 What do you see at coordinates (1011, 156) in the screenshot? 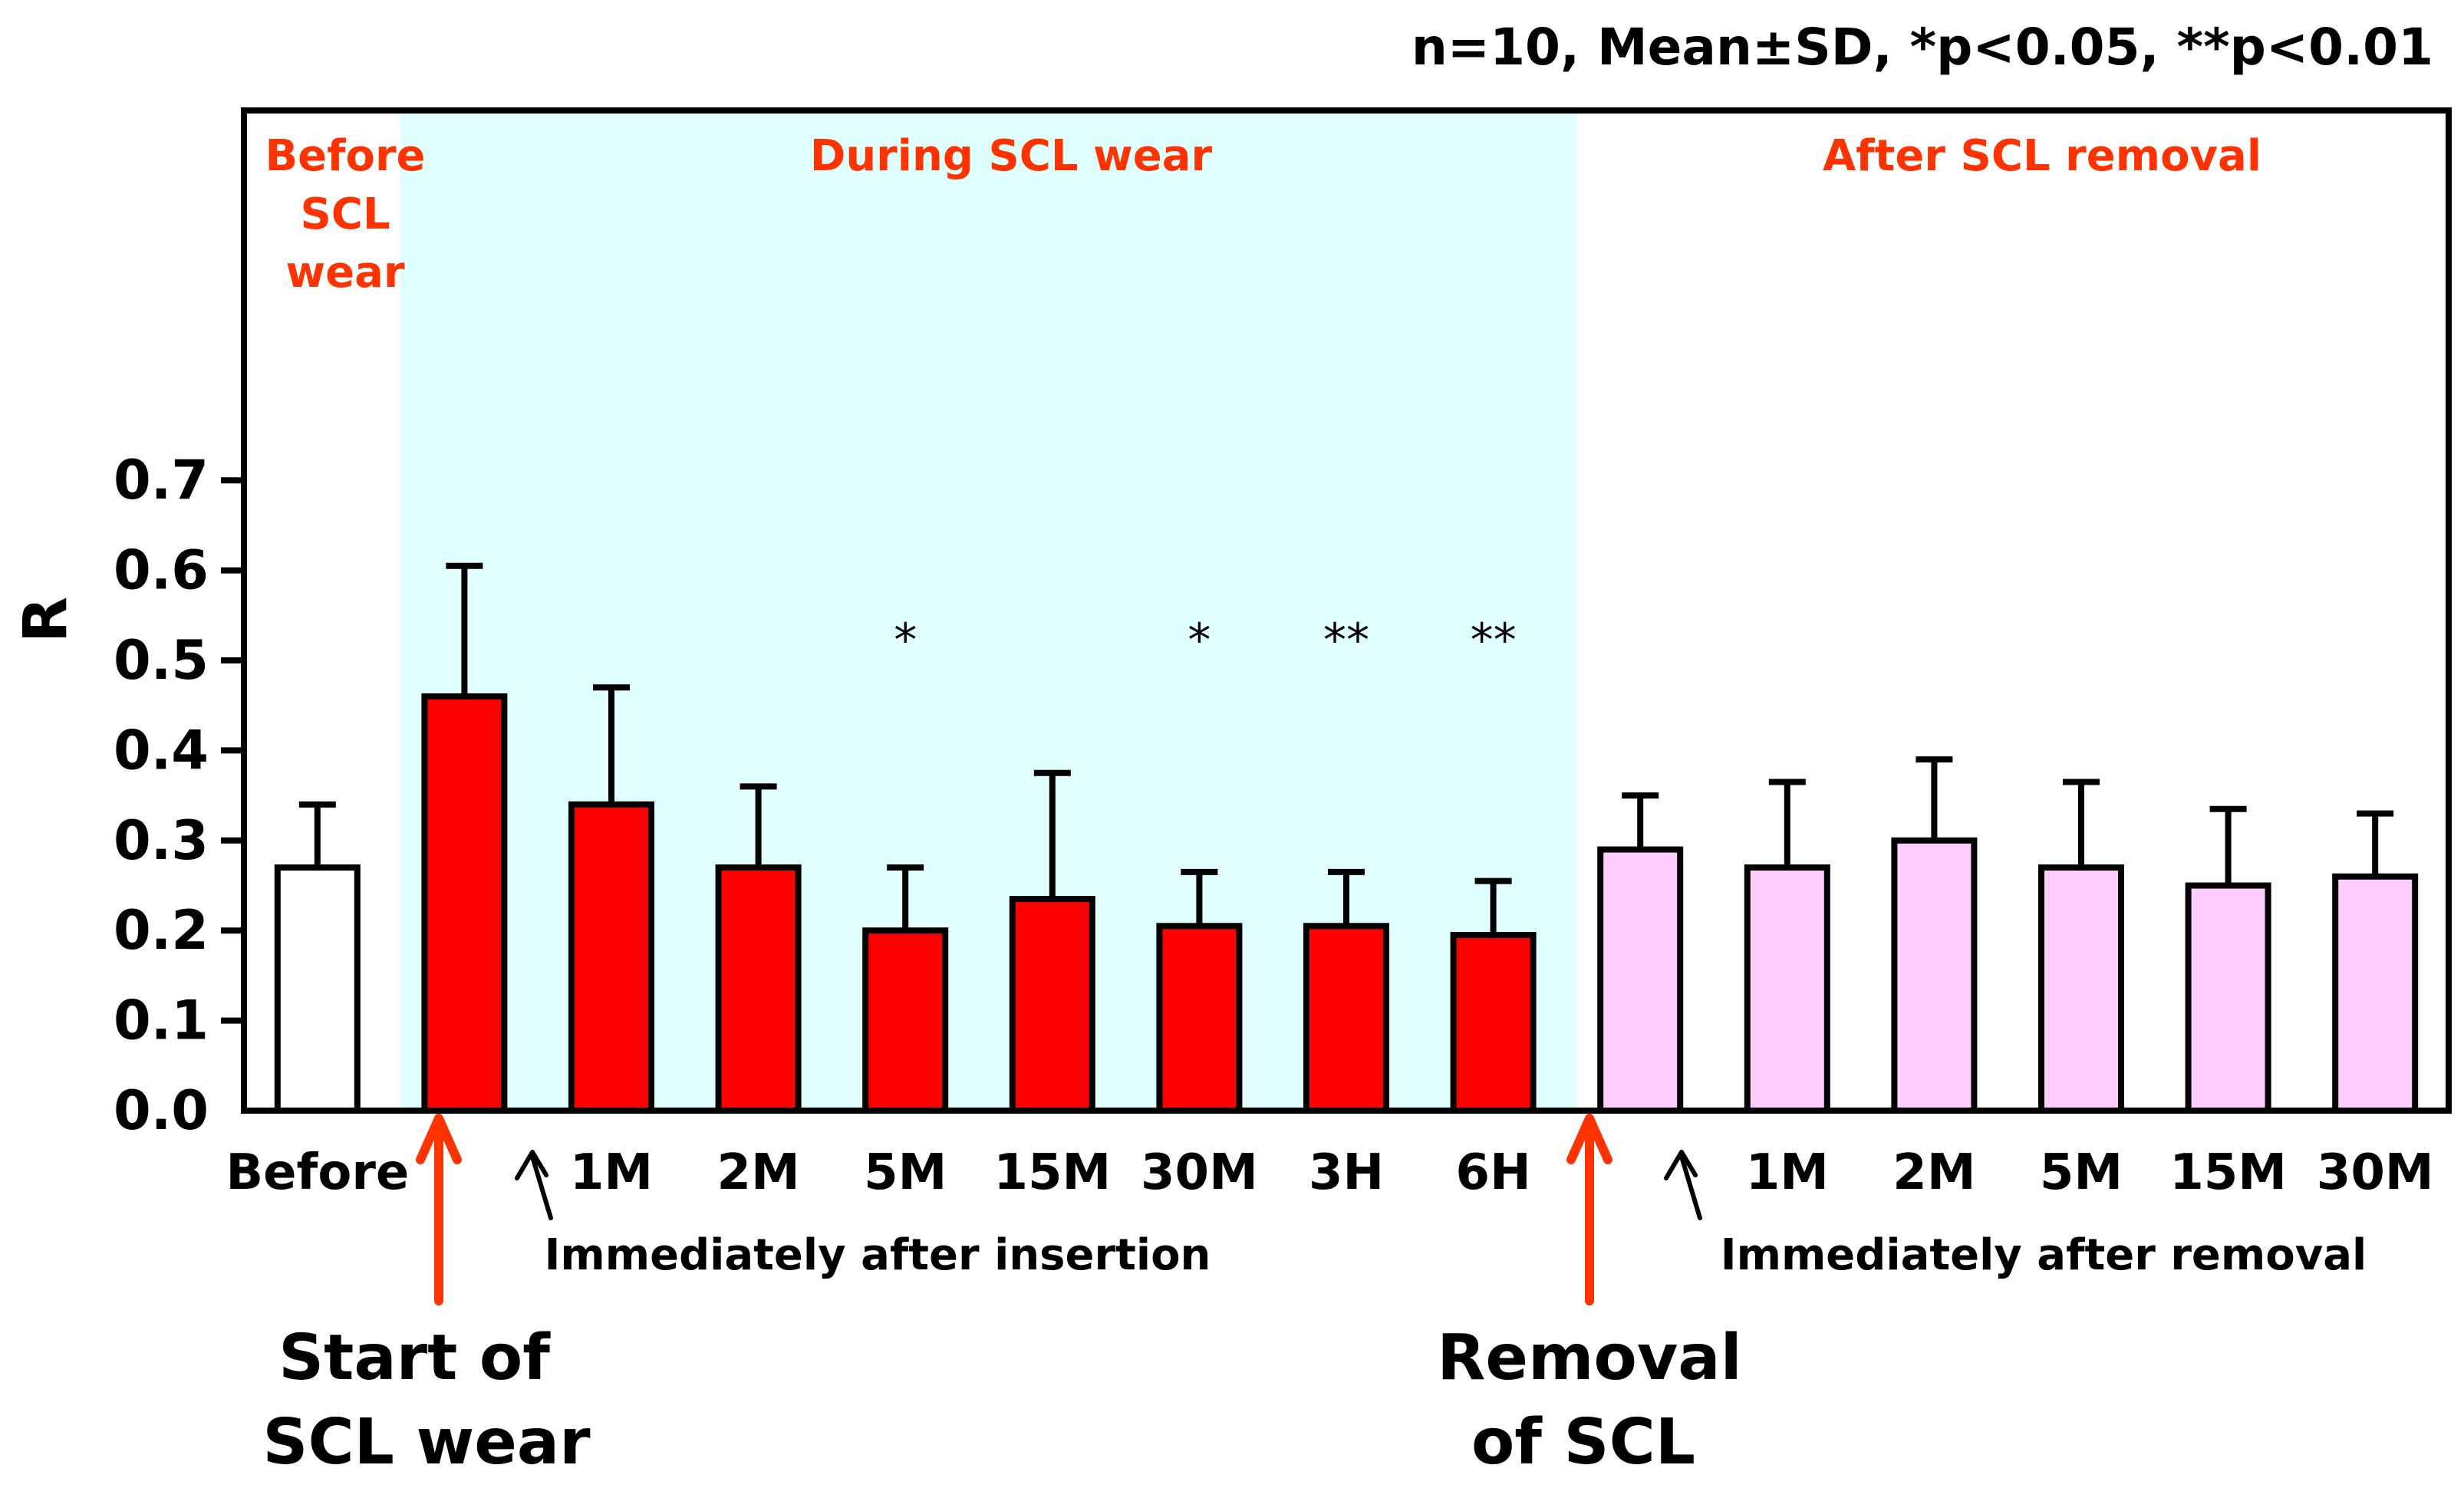
I see `period-label-during: During SCL wear` at bounding box center [1011, 156].